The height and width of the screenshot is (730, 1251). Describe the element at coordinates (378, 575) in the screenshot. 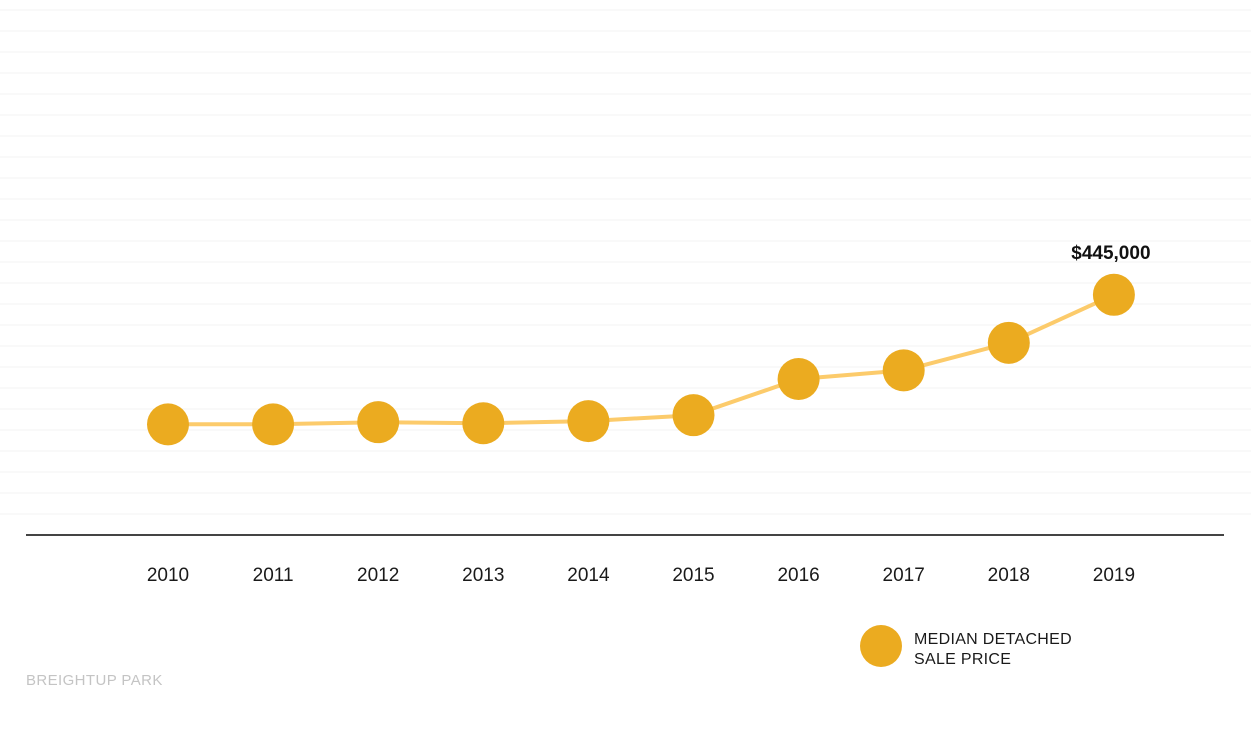

I see `x-tick-label-2012: 2012` at that location.